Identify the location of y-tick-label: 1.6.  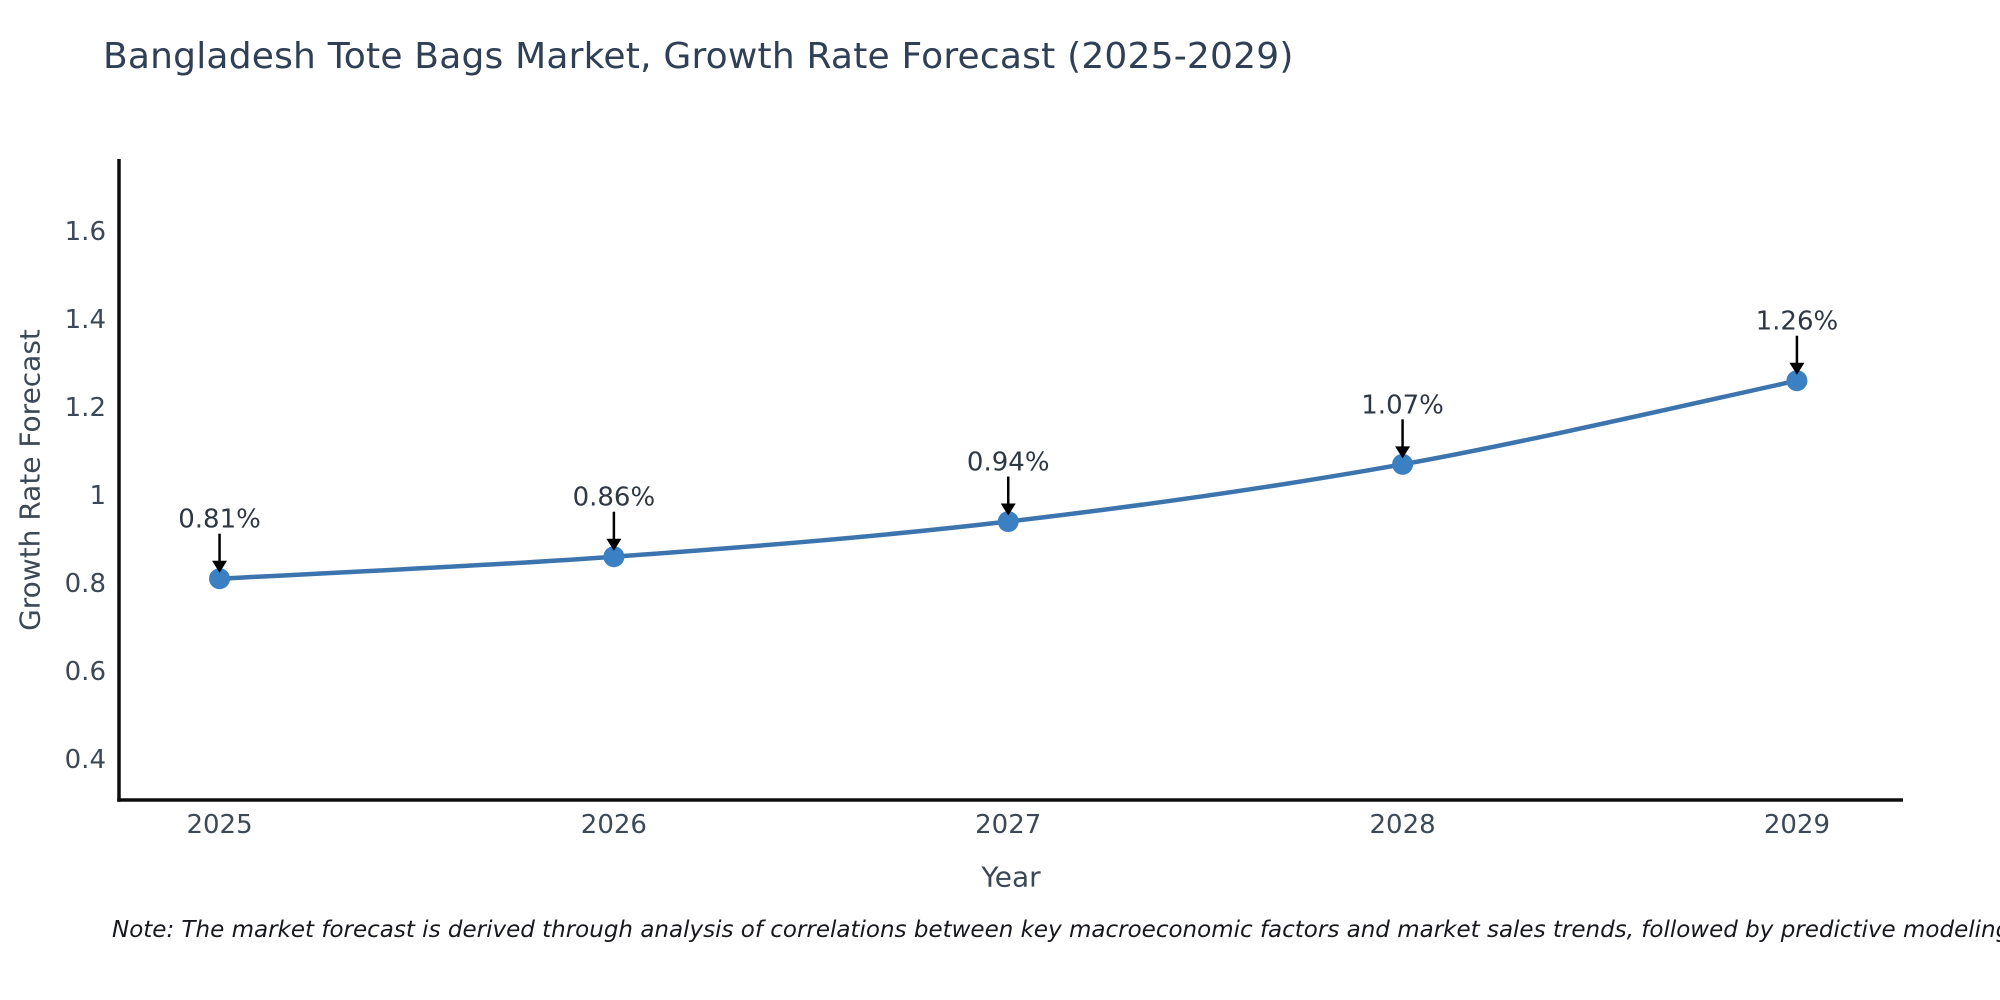
(85, 232).